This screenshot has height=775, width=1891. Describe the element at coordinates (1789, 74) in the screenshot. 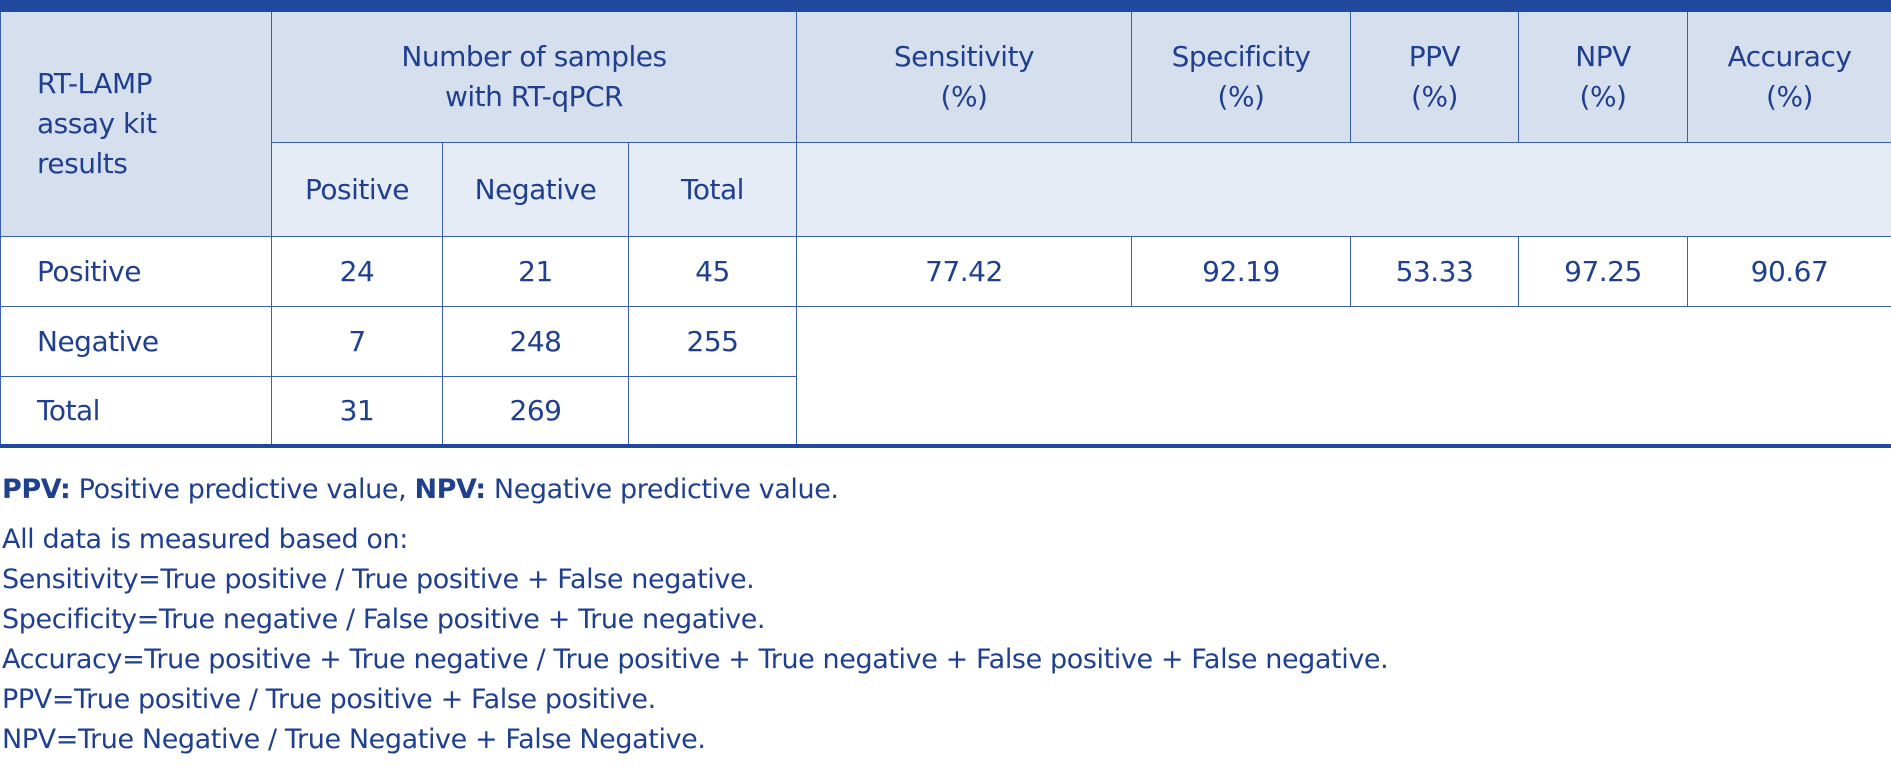

I see `metric-header-accuracy: Accuracy (%)` at that location.